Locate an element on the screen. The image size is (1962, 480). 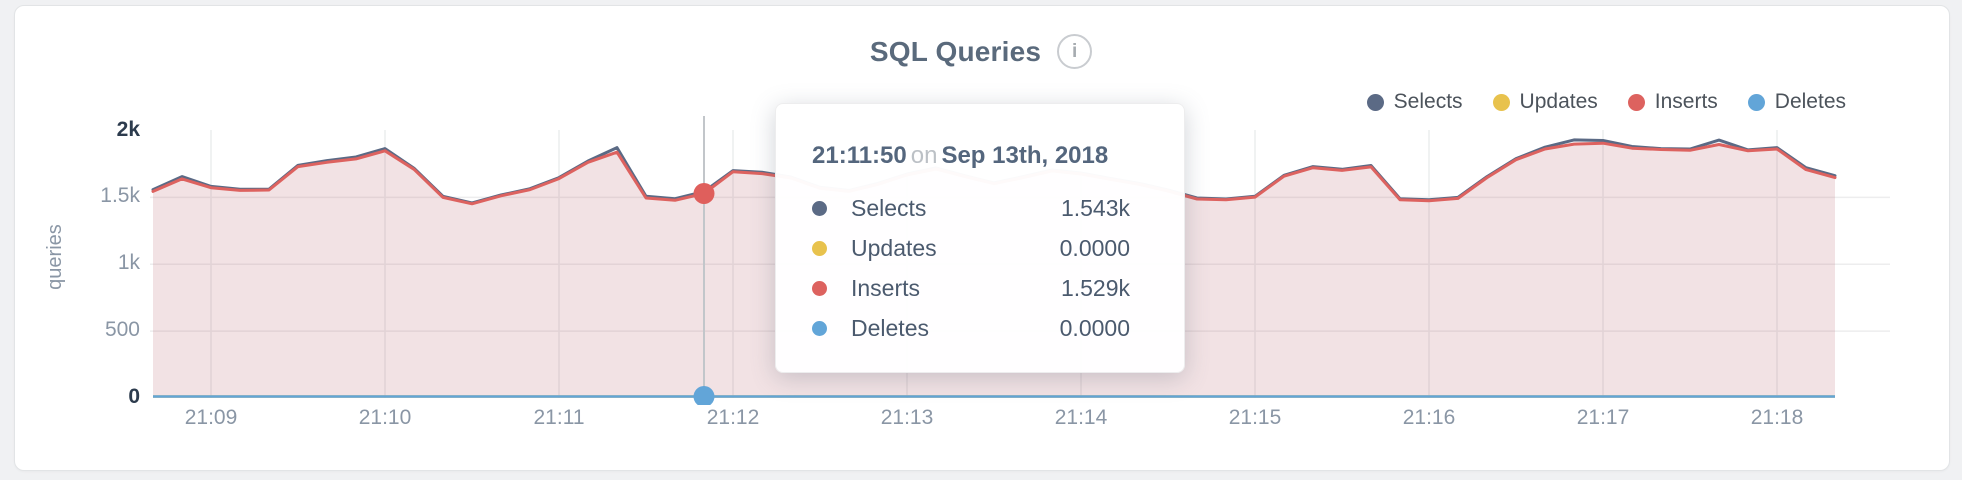
legend-item-deletes: Deletes is located at coordinates (1796, 102).